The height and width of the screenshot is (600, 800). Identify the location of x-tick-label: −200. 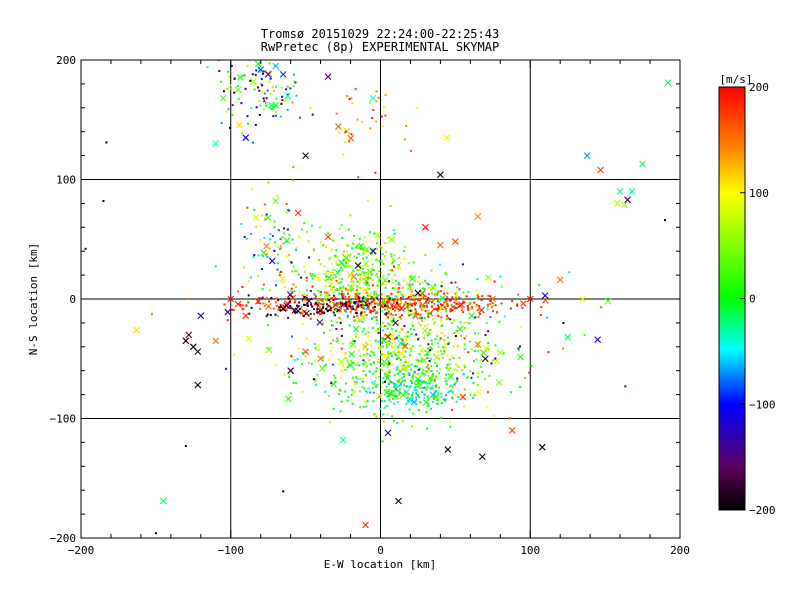
(81, 550).